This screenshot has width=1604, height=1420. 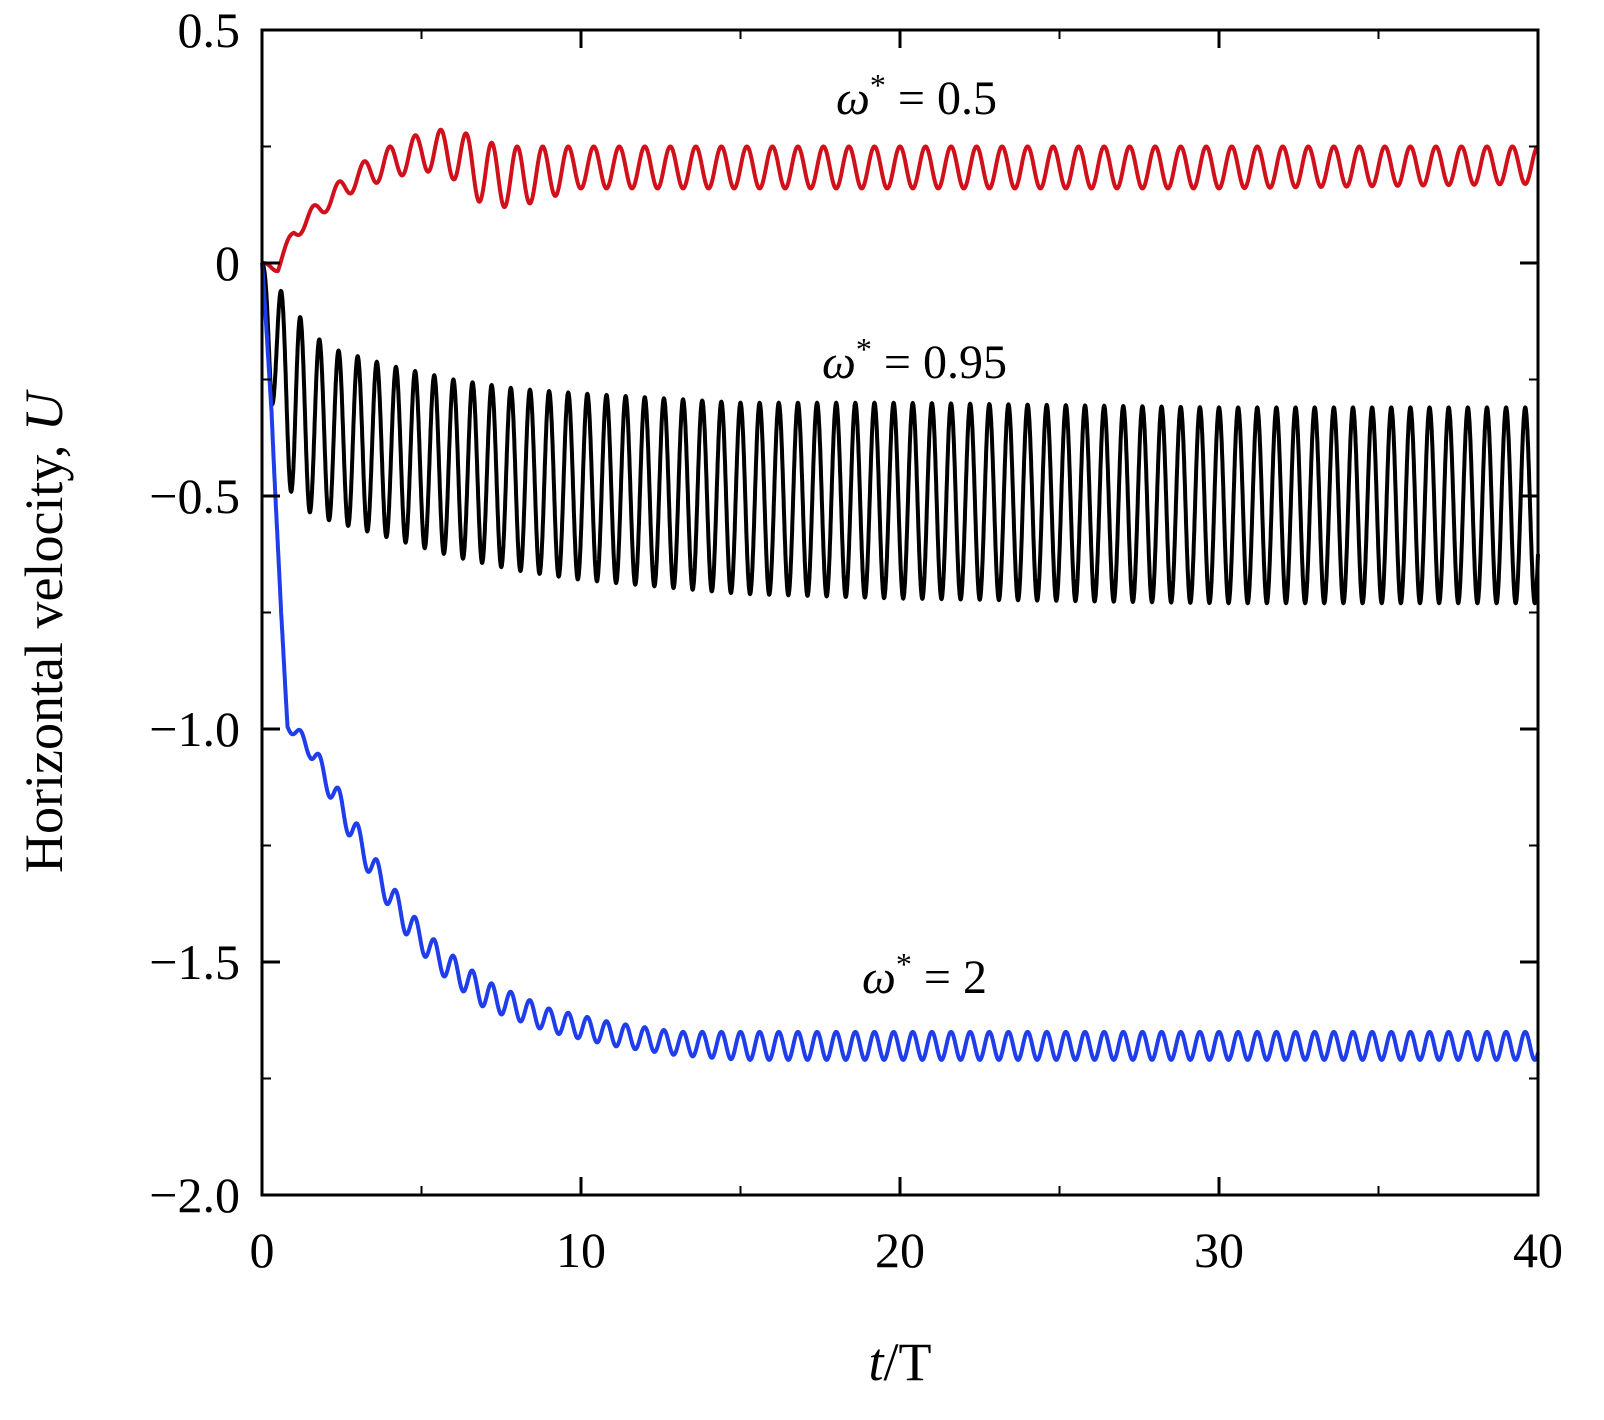 What do you see at coordinates (914, 360) in the screenshot?
I see `series-label-omega-0.95: ω* = 0.95` at bounding box center [914, 360].